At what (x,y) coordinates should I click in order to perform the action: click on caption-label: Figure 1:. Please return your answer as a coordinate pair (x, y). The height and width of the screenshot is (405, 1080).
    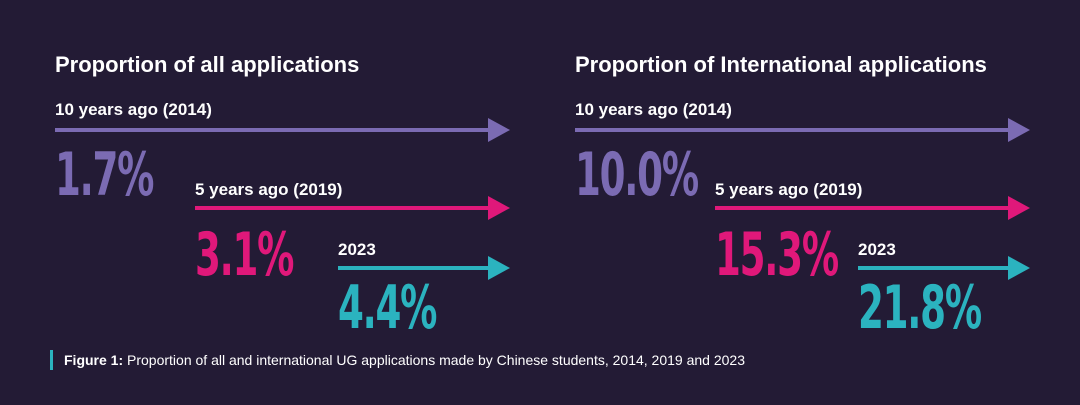
    Looking at the image, I should click on (94, 360).